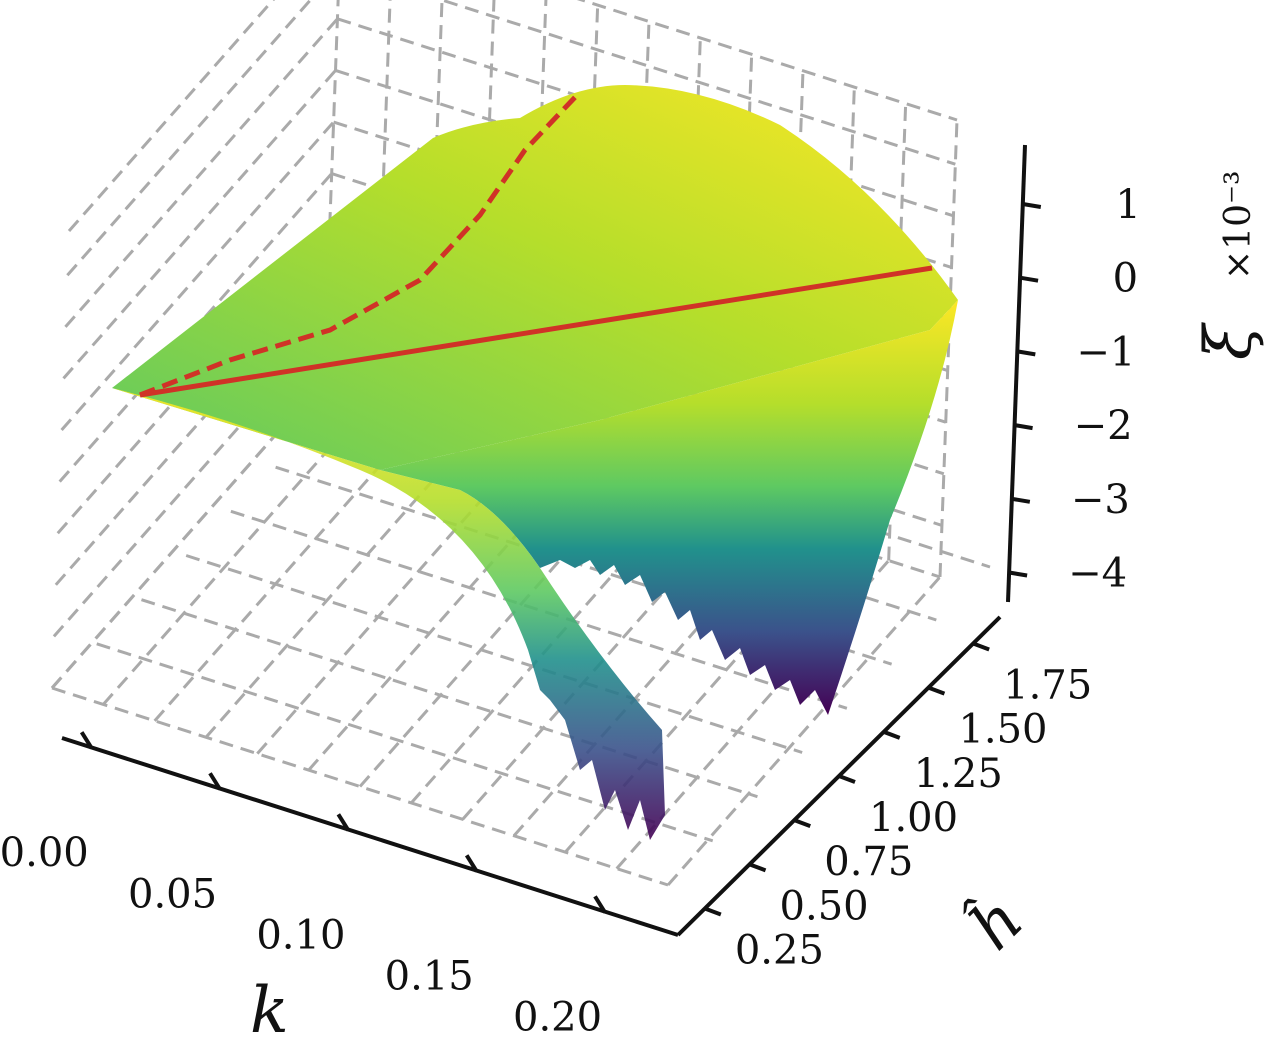 The image size is (1267, 1042). What do you see at coordinates (913, 818) in the screenshot?
I see `y-tick-label: 1.00` at bounding box center [913, 818].